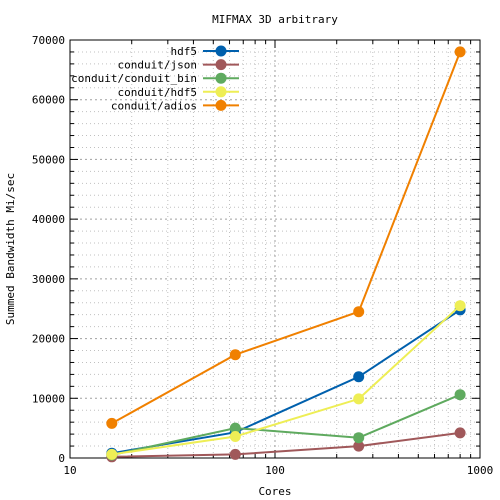 Image resolution: width=500 pixels, height=500 pixels. I want to click on x-tick-label: 1000, so click(480, 470).